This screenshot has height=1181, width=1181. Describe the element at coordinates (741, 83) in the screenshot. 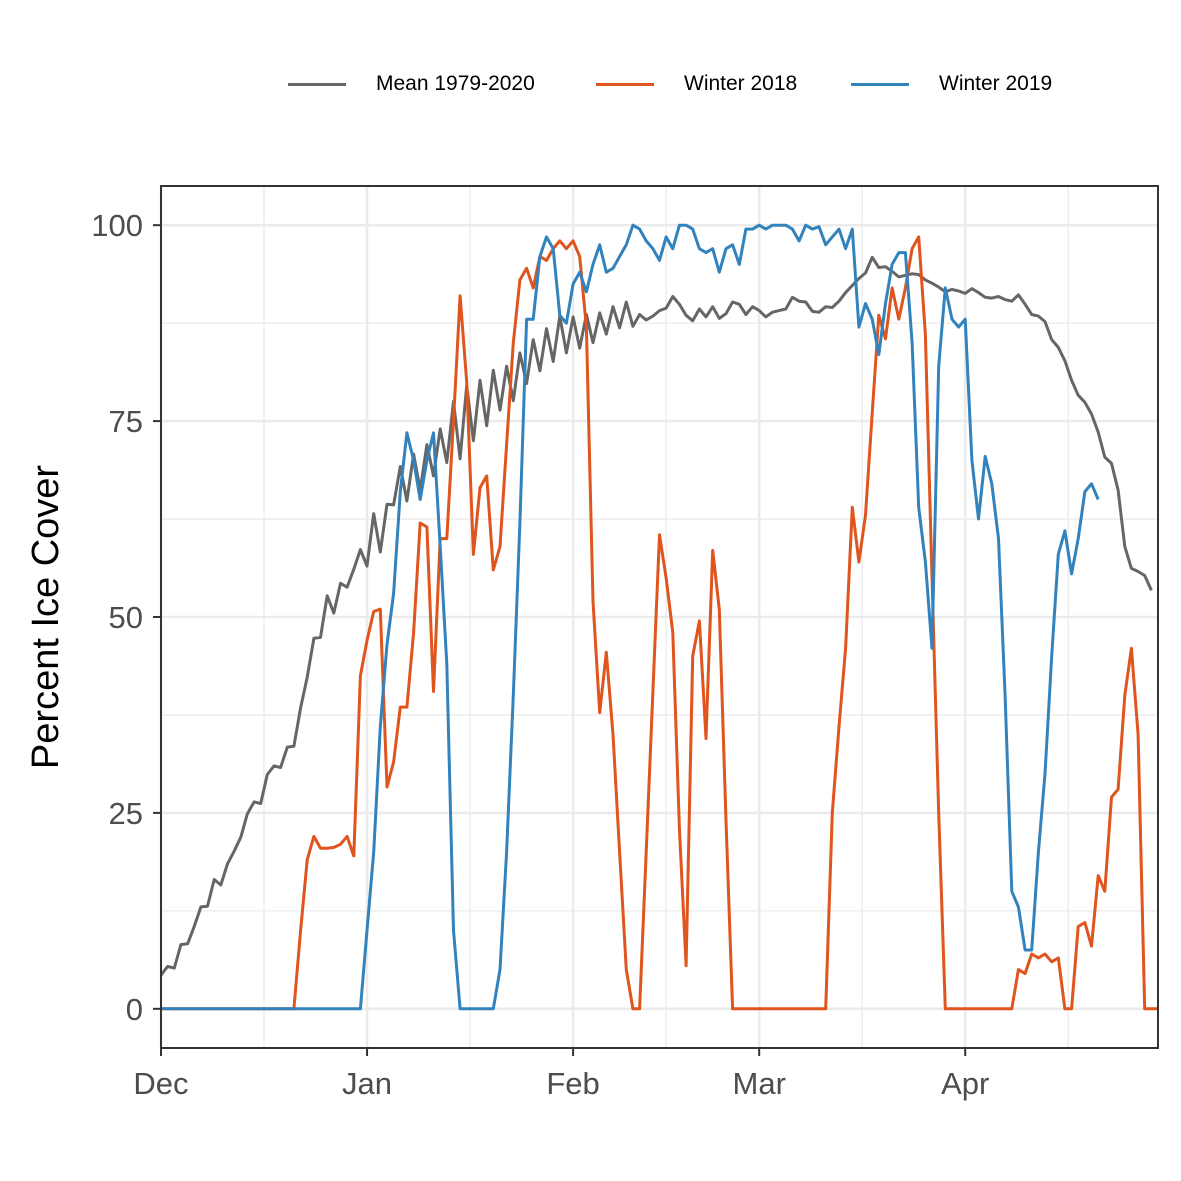

I see `legend-label-winter-2018: Winter 2018` at that location.